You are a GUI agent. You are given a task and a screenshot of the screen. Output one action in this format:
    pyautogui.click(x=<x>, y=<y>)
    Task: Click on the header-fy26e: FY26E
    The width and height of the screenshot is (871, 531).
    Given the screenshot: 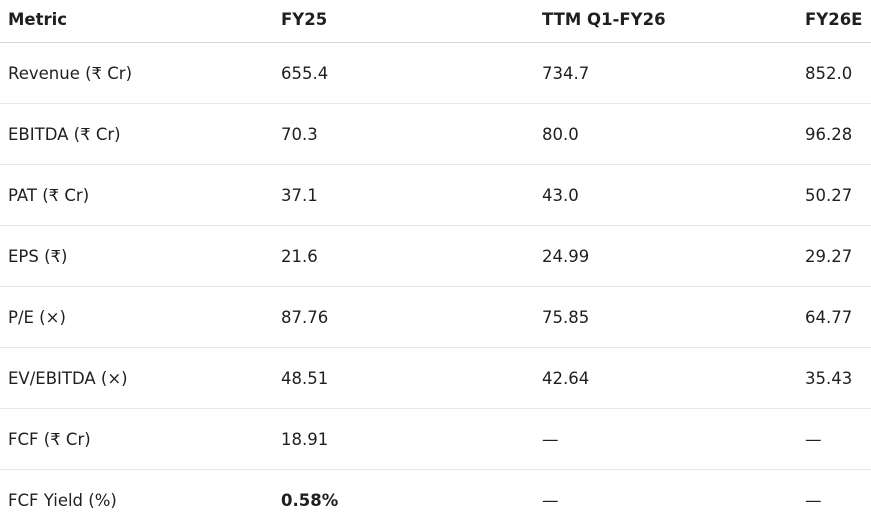 What is the action you would take?
    pyautogui.click(x=834, y=19)
    